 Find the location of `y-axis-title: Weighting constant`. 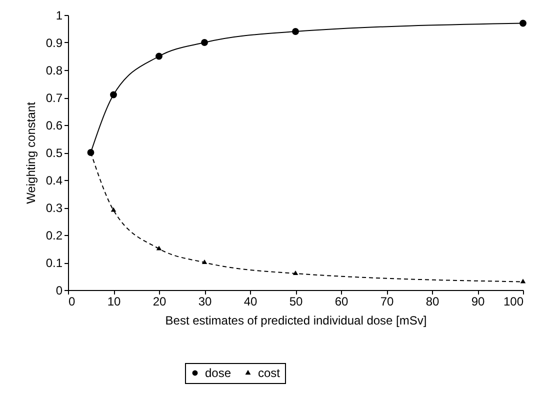

y-axis-title: Weighting constant is located at coordinates (31, 152).